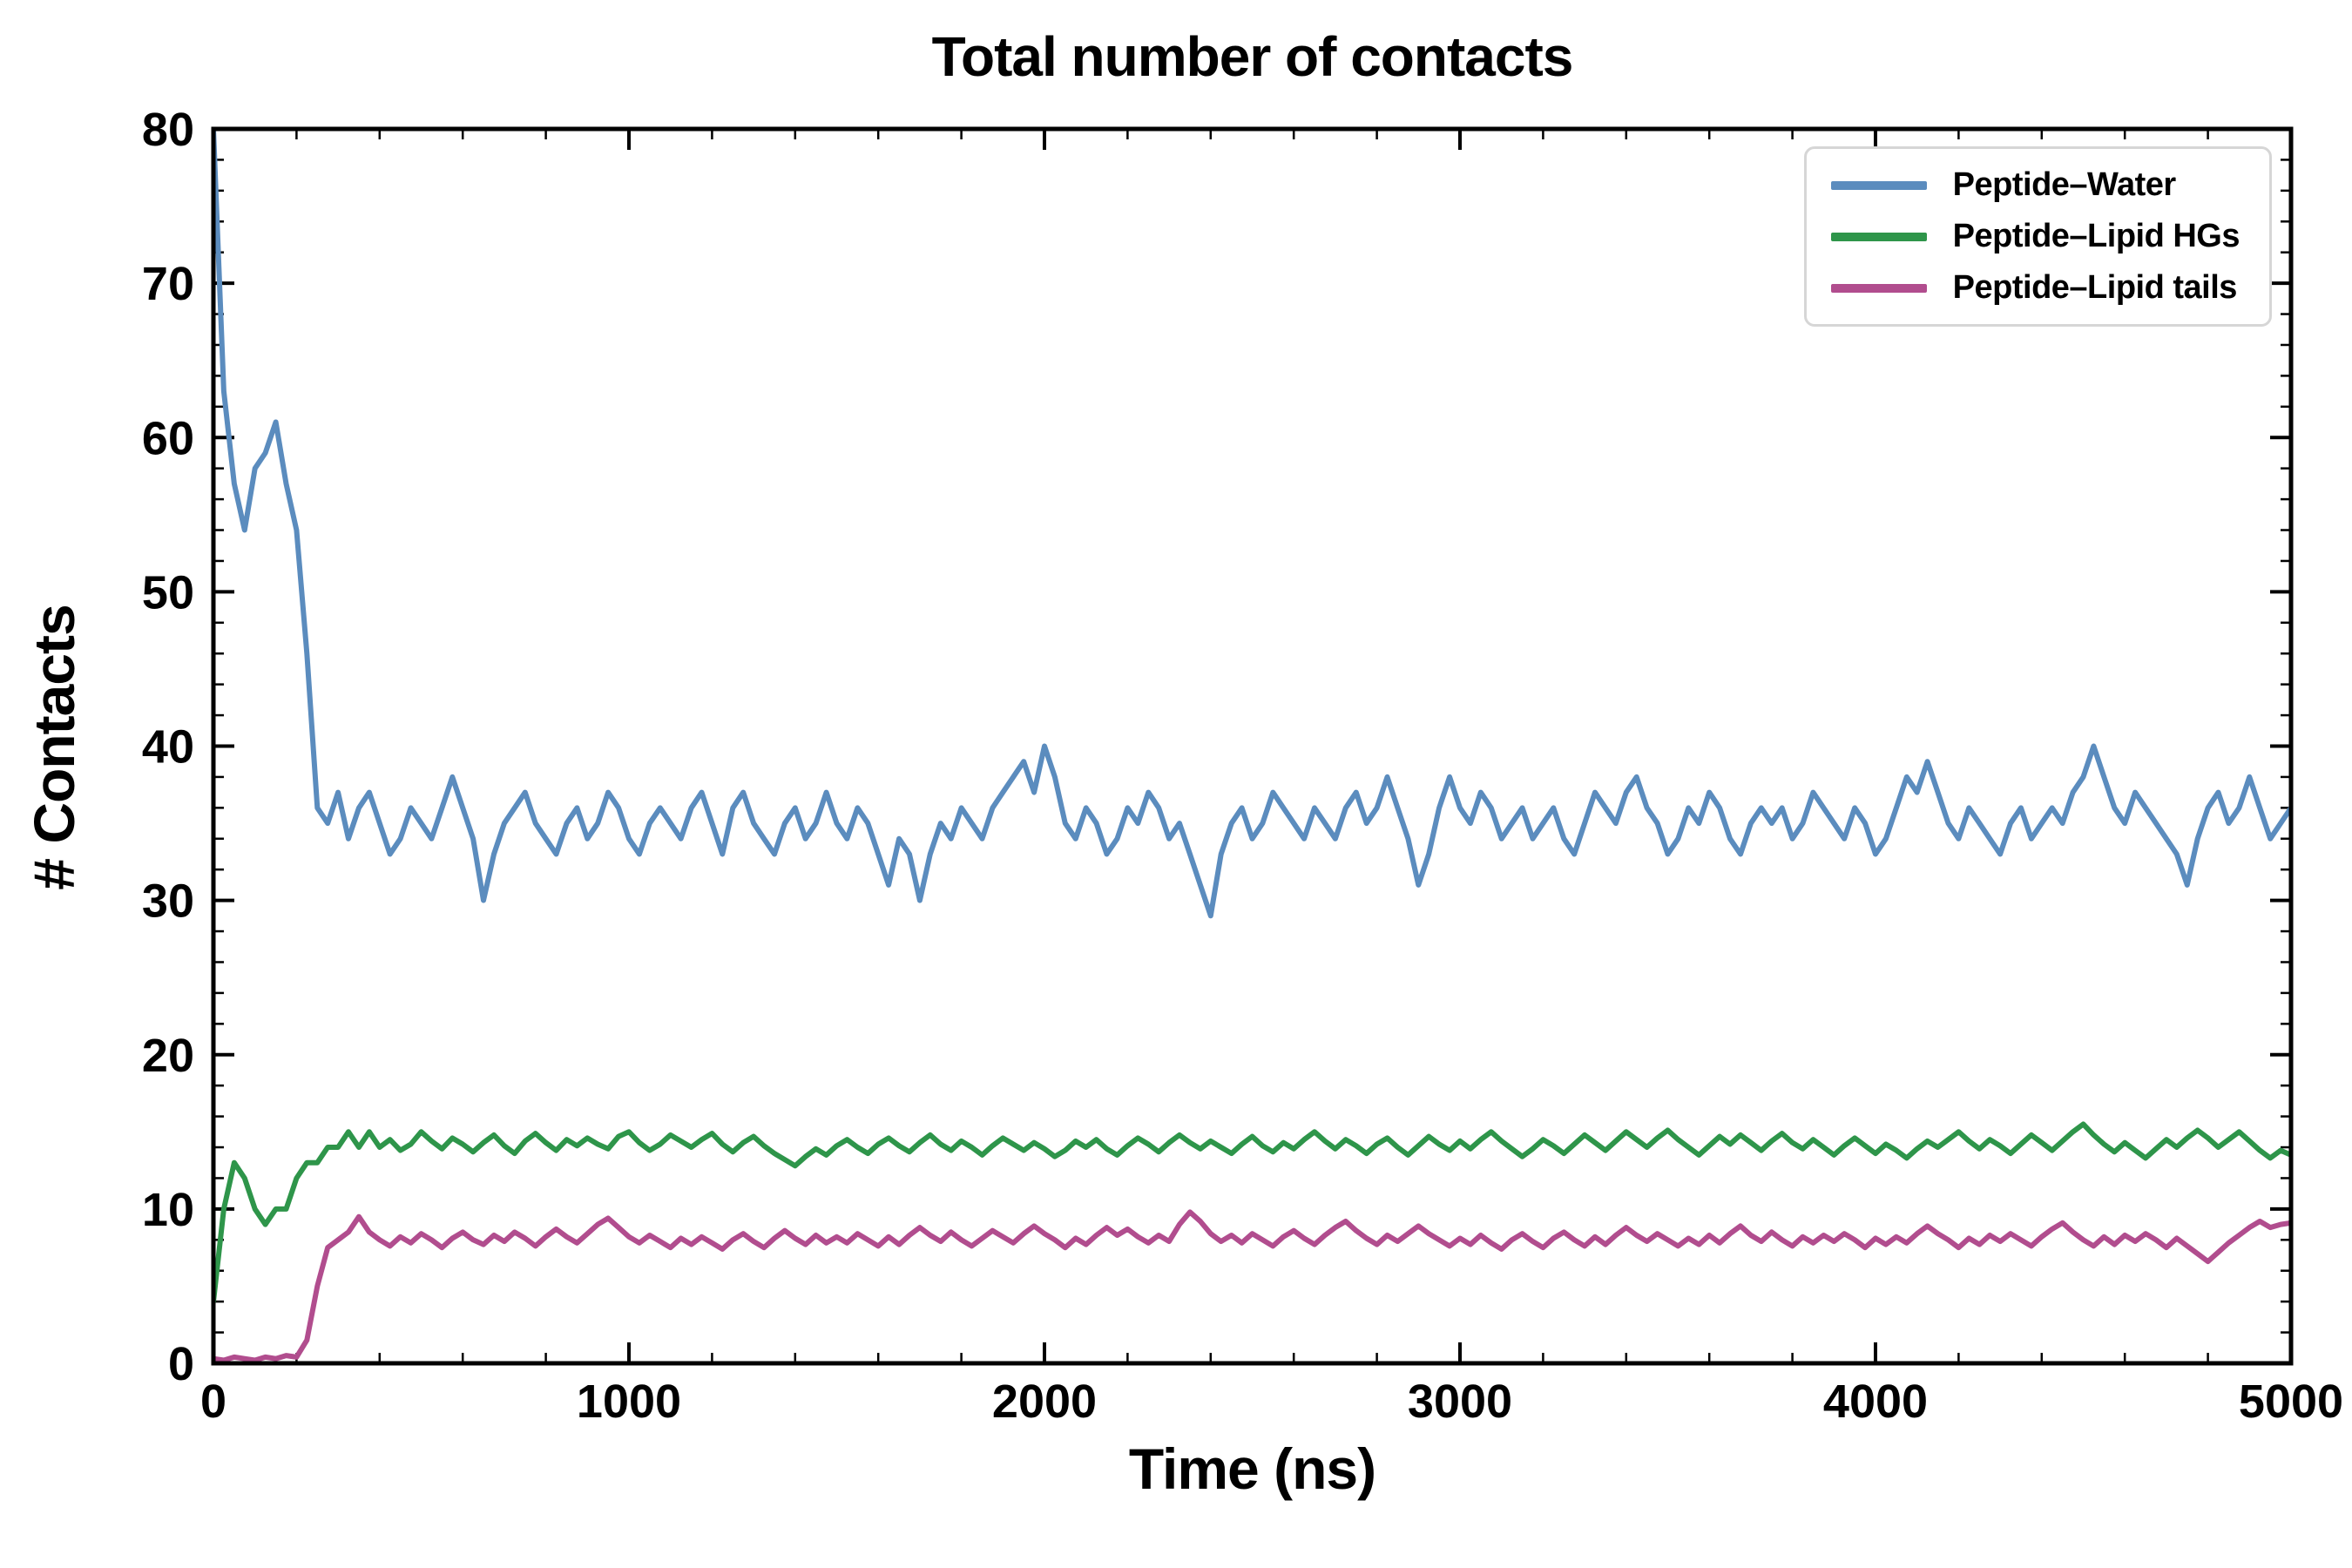 The width and height of the screenshot is (2352, 1568). I want to click on y-tick-label: 80, so click(168, 130).